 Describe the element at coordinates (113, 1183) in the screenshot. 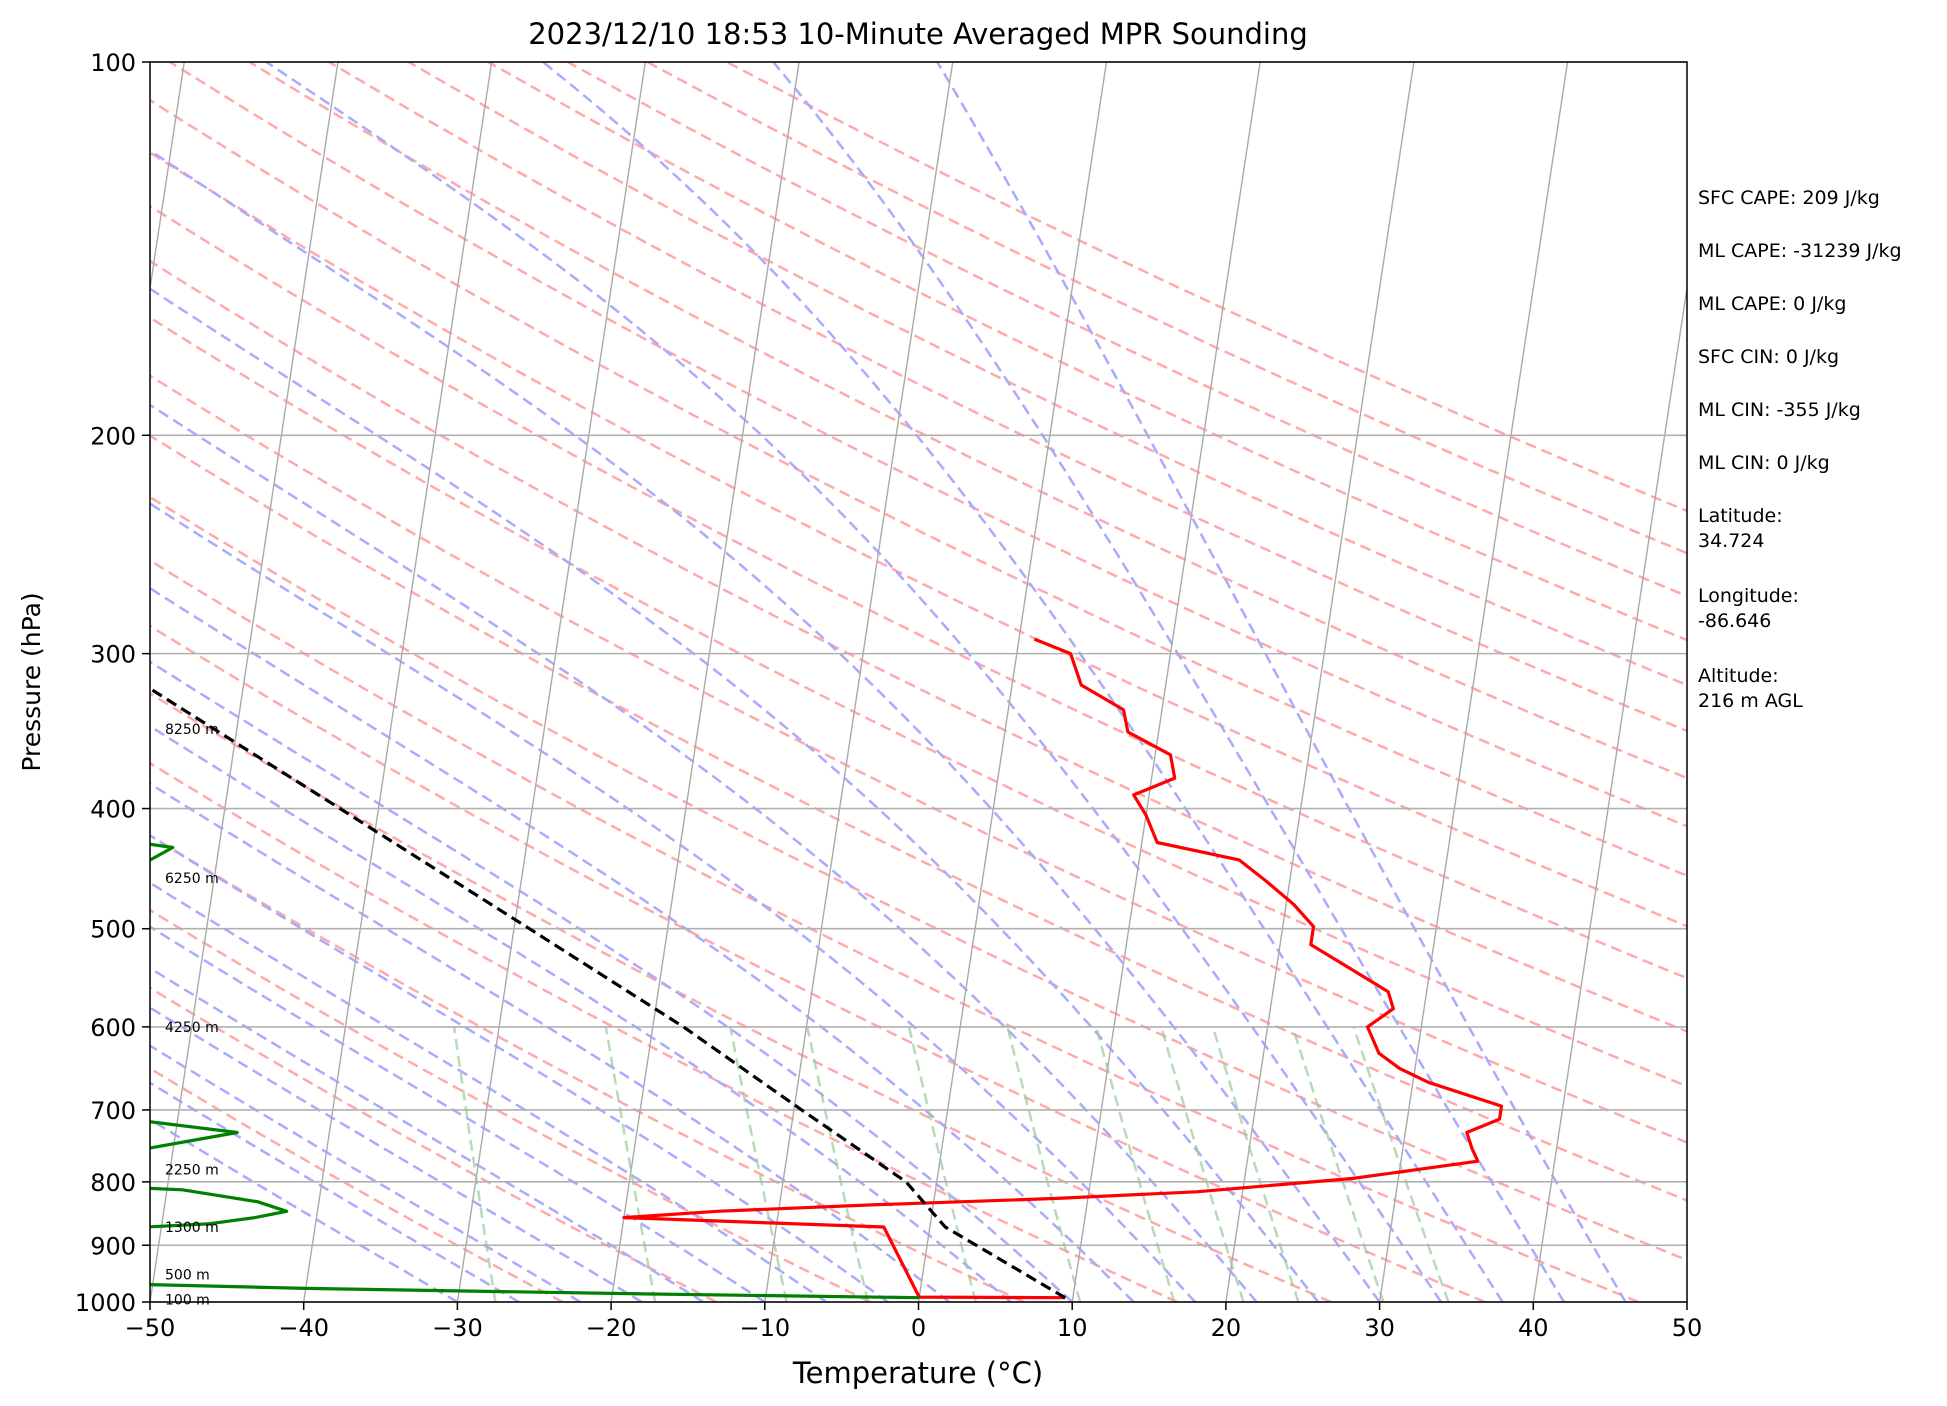

I see `y-tick-label: 800` at that location.